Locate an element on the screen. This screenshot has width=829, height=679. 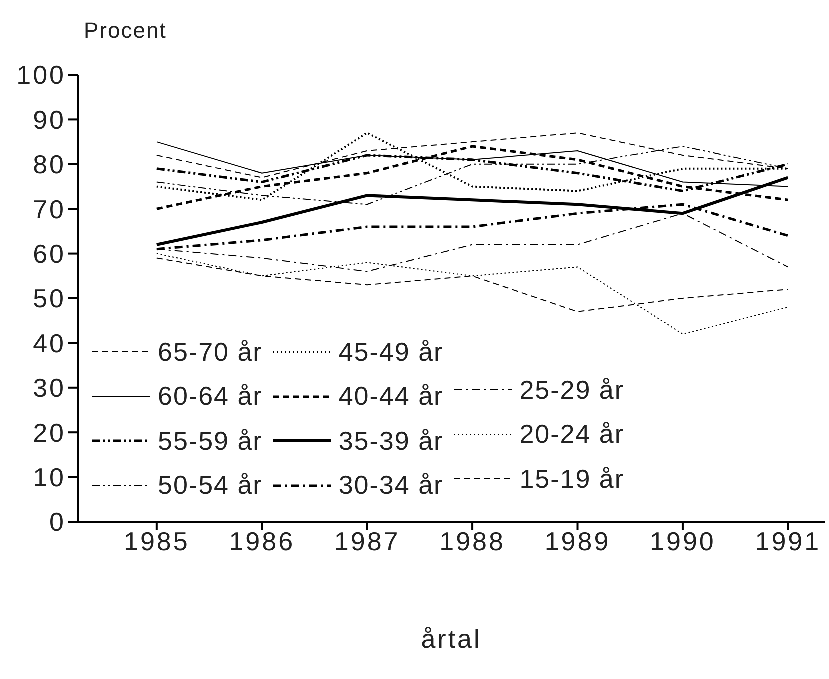
y-tick-label: 90 is located at coordinates (49, 119).